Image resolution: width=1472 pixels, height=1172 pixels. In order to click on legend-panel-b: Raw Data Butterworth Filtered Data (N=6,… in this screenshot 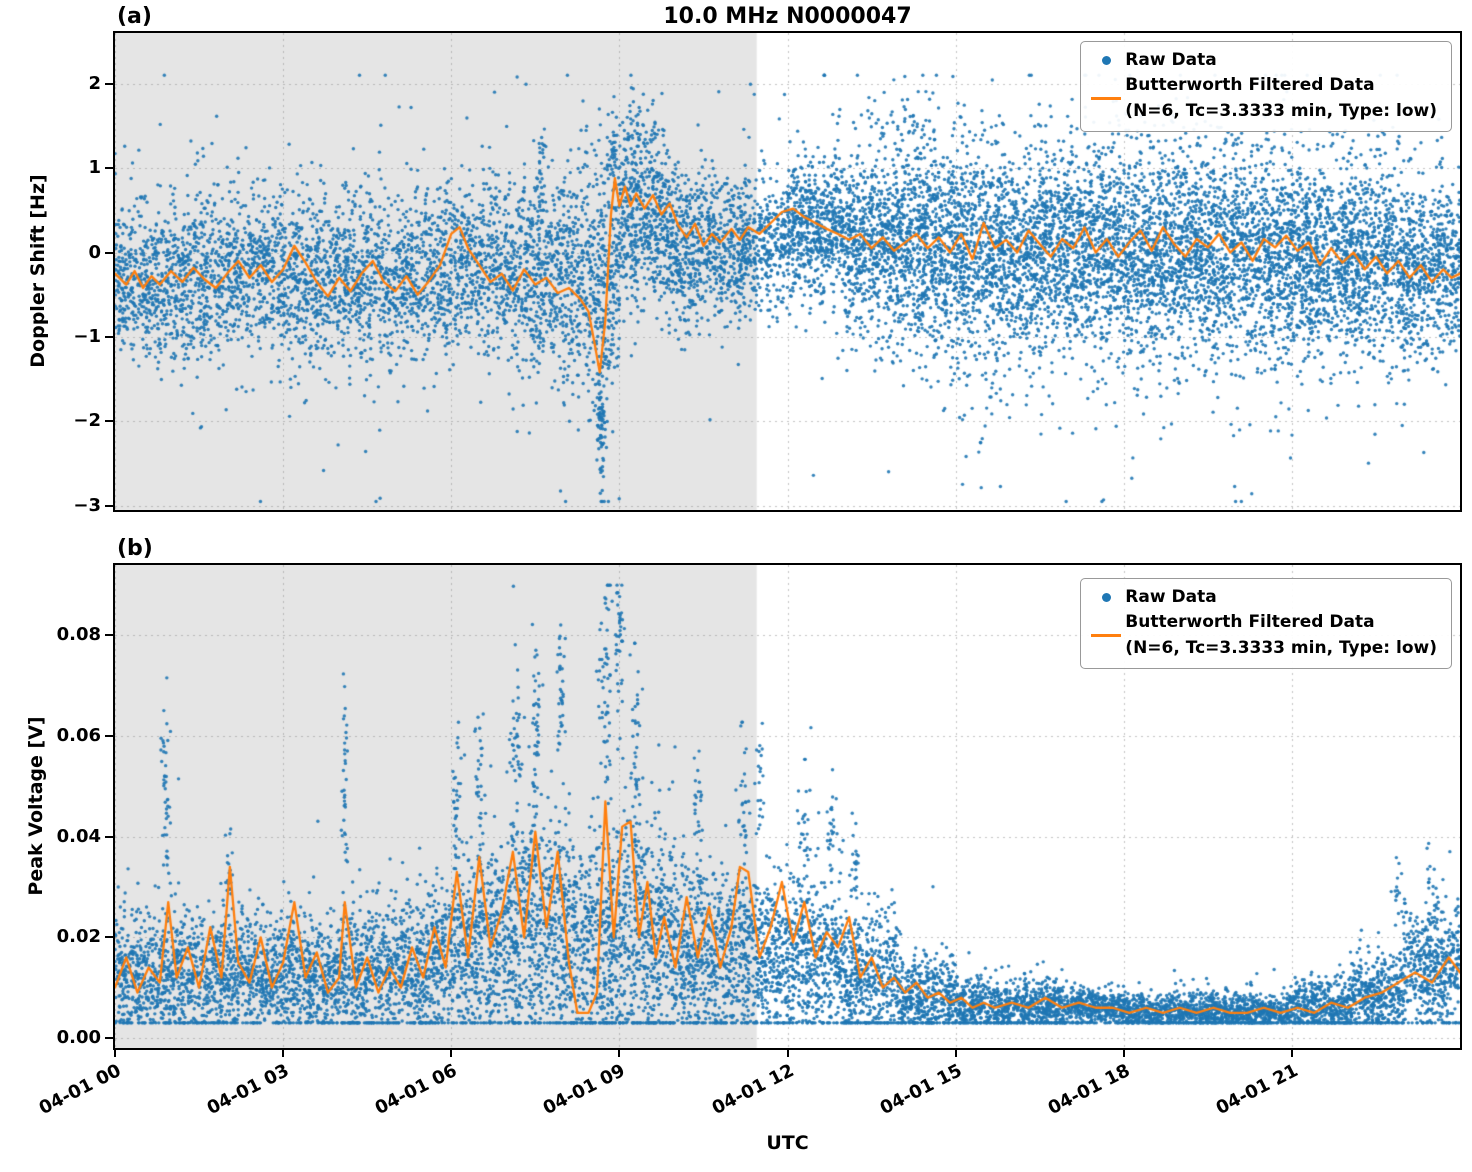, I will do `click(1266, 623)`.